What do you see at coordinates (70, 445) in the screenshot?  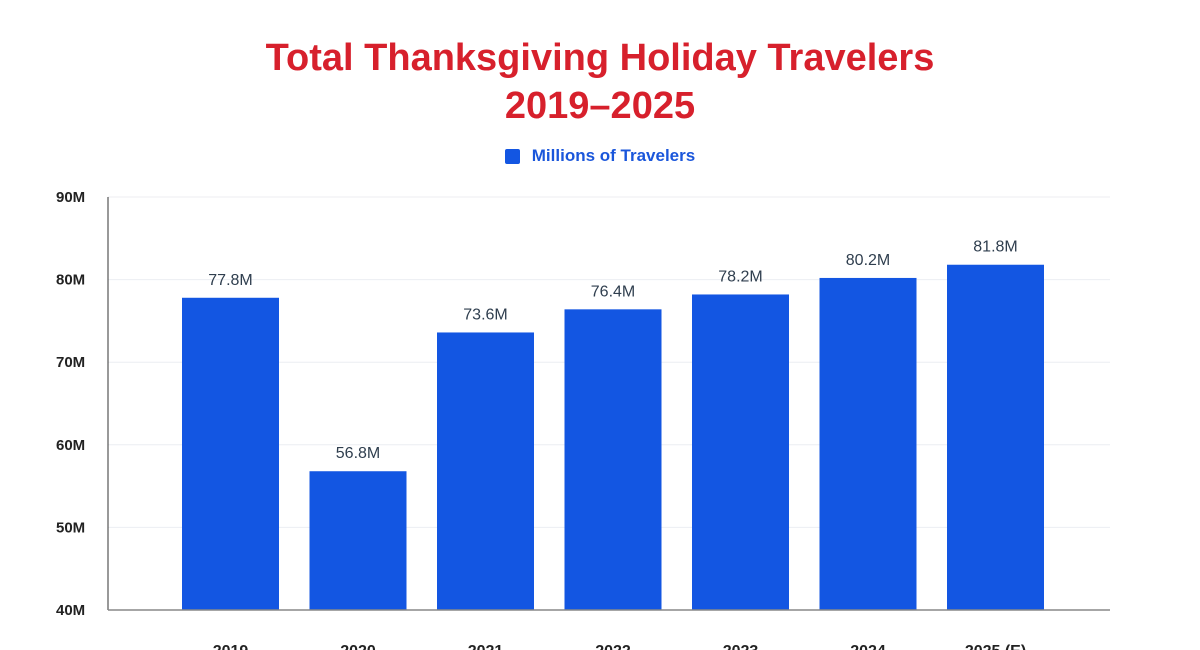 I see `y-tick-label: 60M` at bounding box center [70, 445].